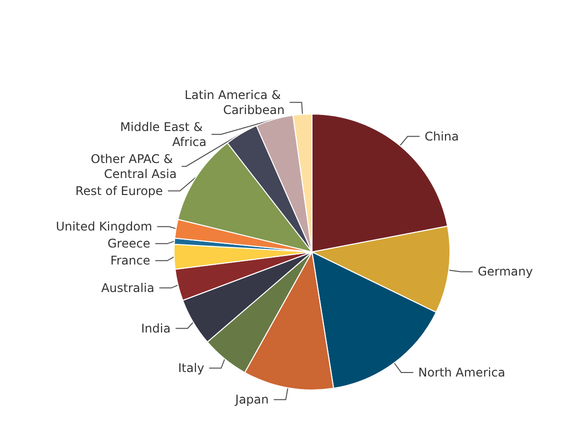 The image size is (564, 434). Describe the element at coordinates (127, 287) in the screenshot. I see `slice-label: Australia` at that location.